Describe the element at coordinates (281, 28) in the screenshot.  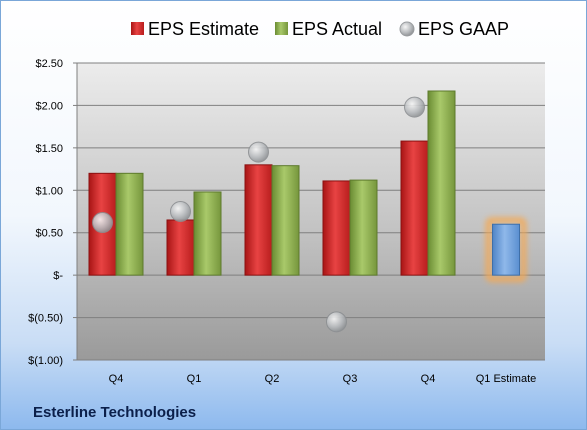
I see `legend-swatch-eps-actual` at that location.